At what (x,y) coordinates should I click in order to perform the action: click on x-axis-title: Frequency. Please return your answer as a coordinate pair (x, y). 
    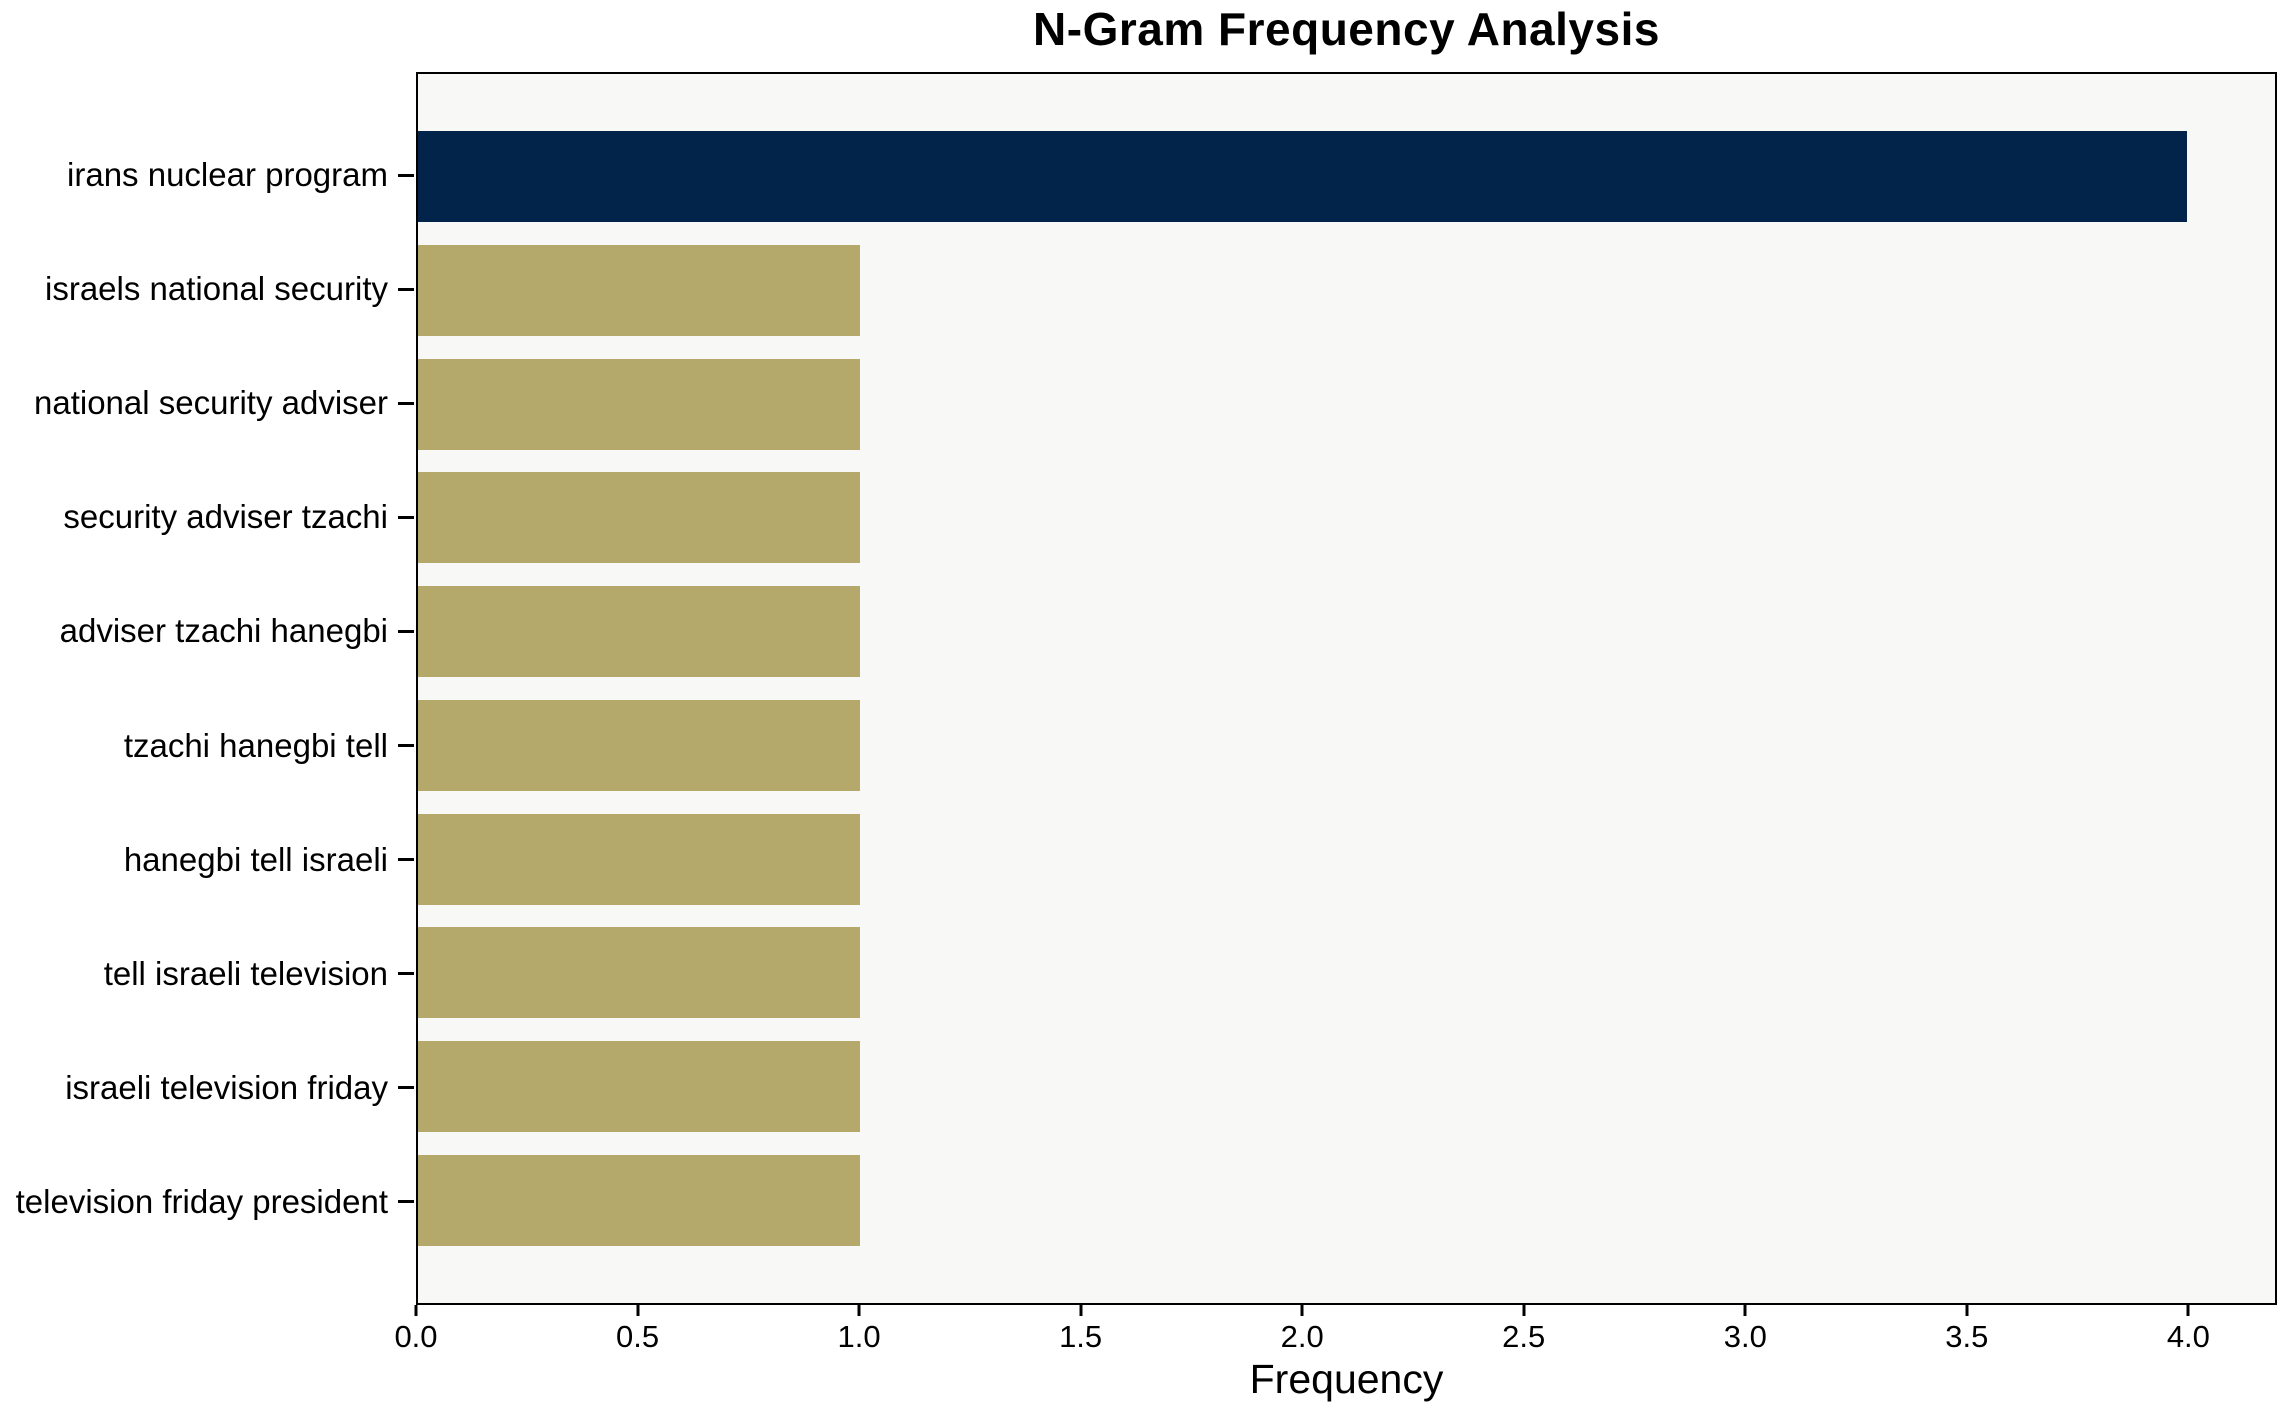
    Looking at the image, I should click on (1346, 1379).